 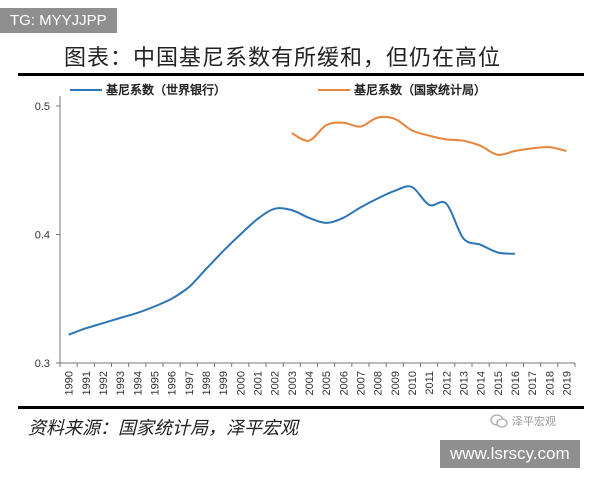 I want to click on x-tick-label: 2017, so click(x=533, y=383).